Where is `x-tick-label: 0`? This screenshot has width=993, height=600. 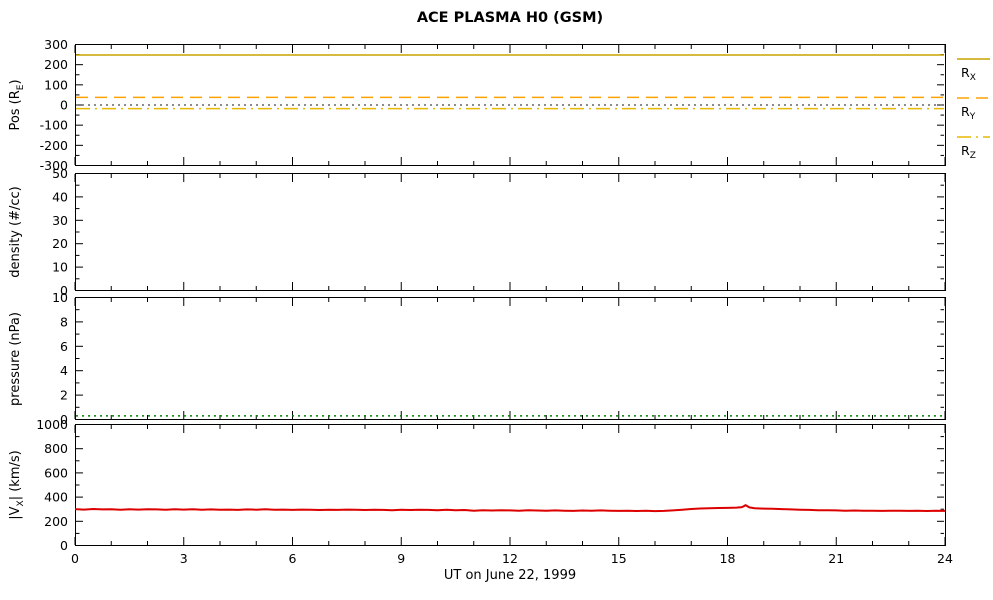 x-tick-label: 0 is located at coordinates (75, 558).